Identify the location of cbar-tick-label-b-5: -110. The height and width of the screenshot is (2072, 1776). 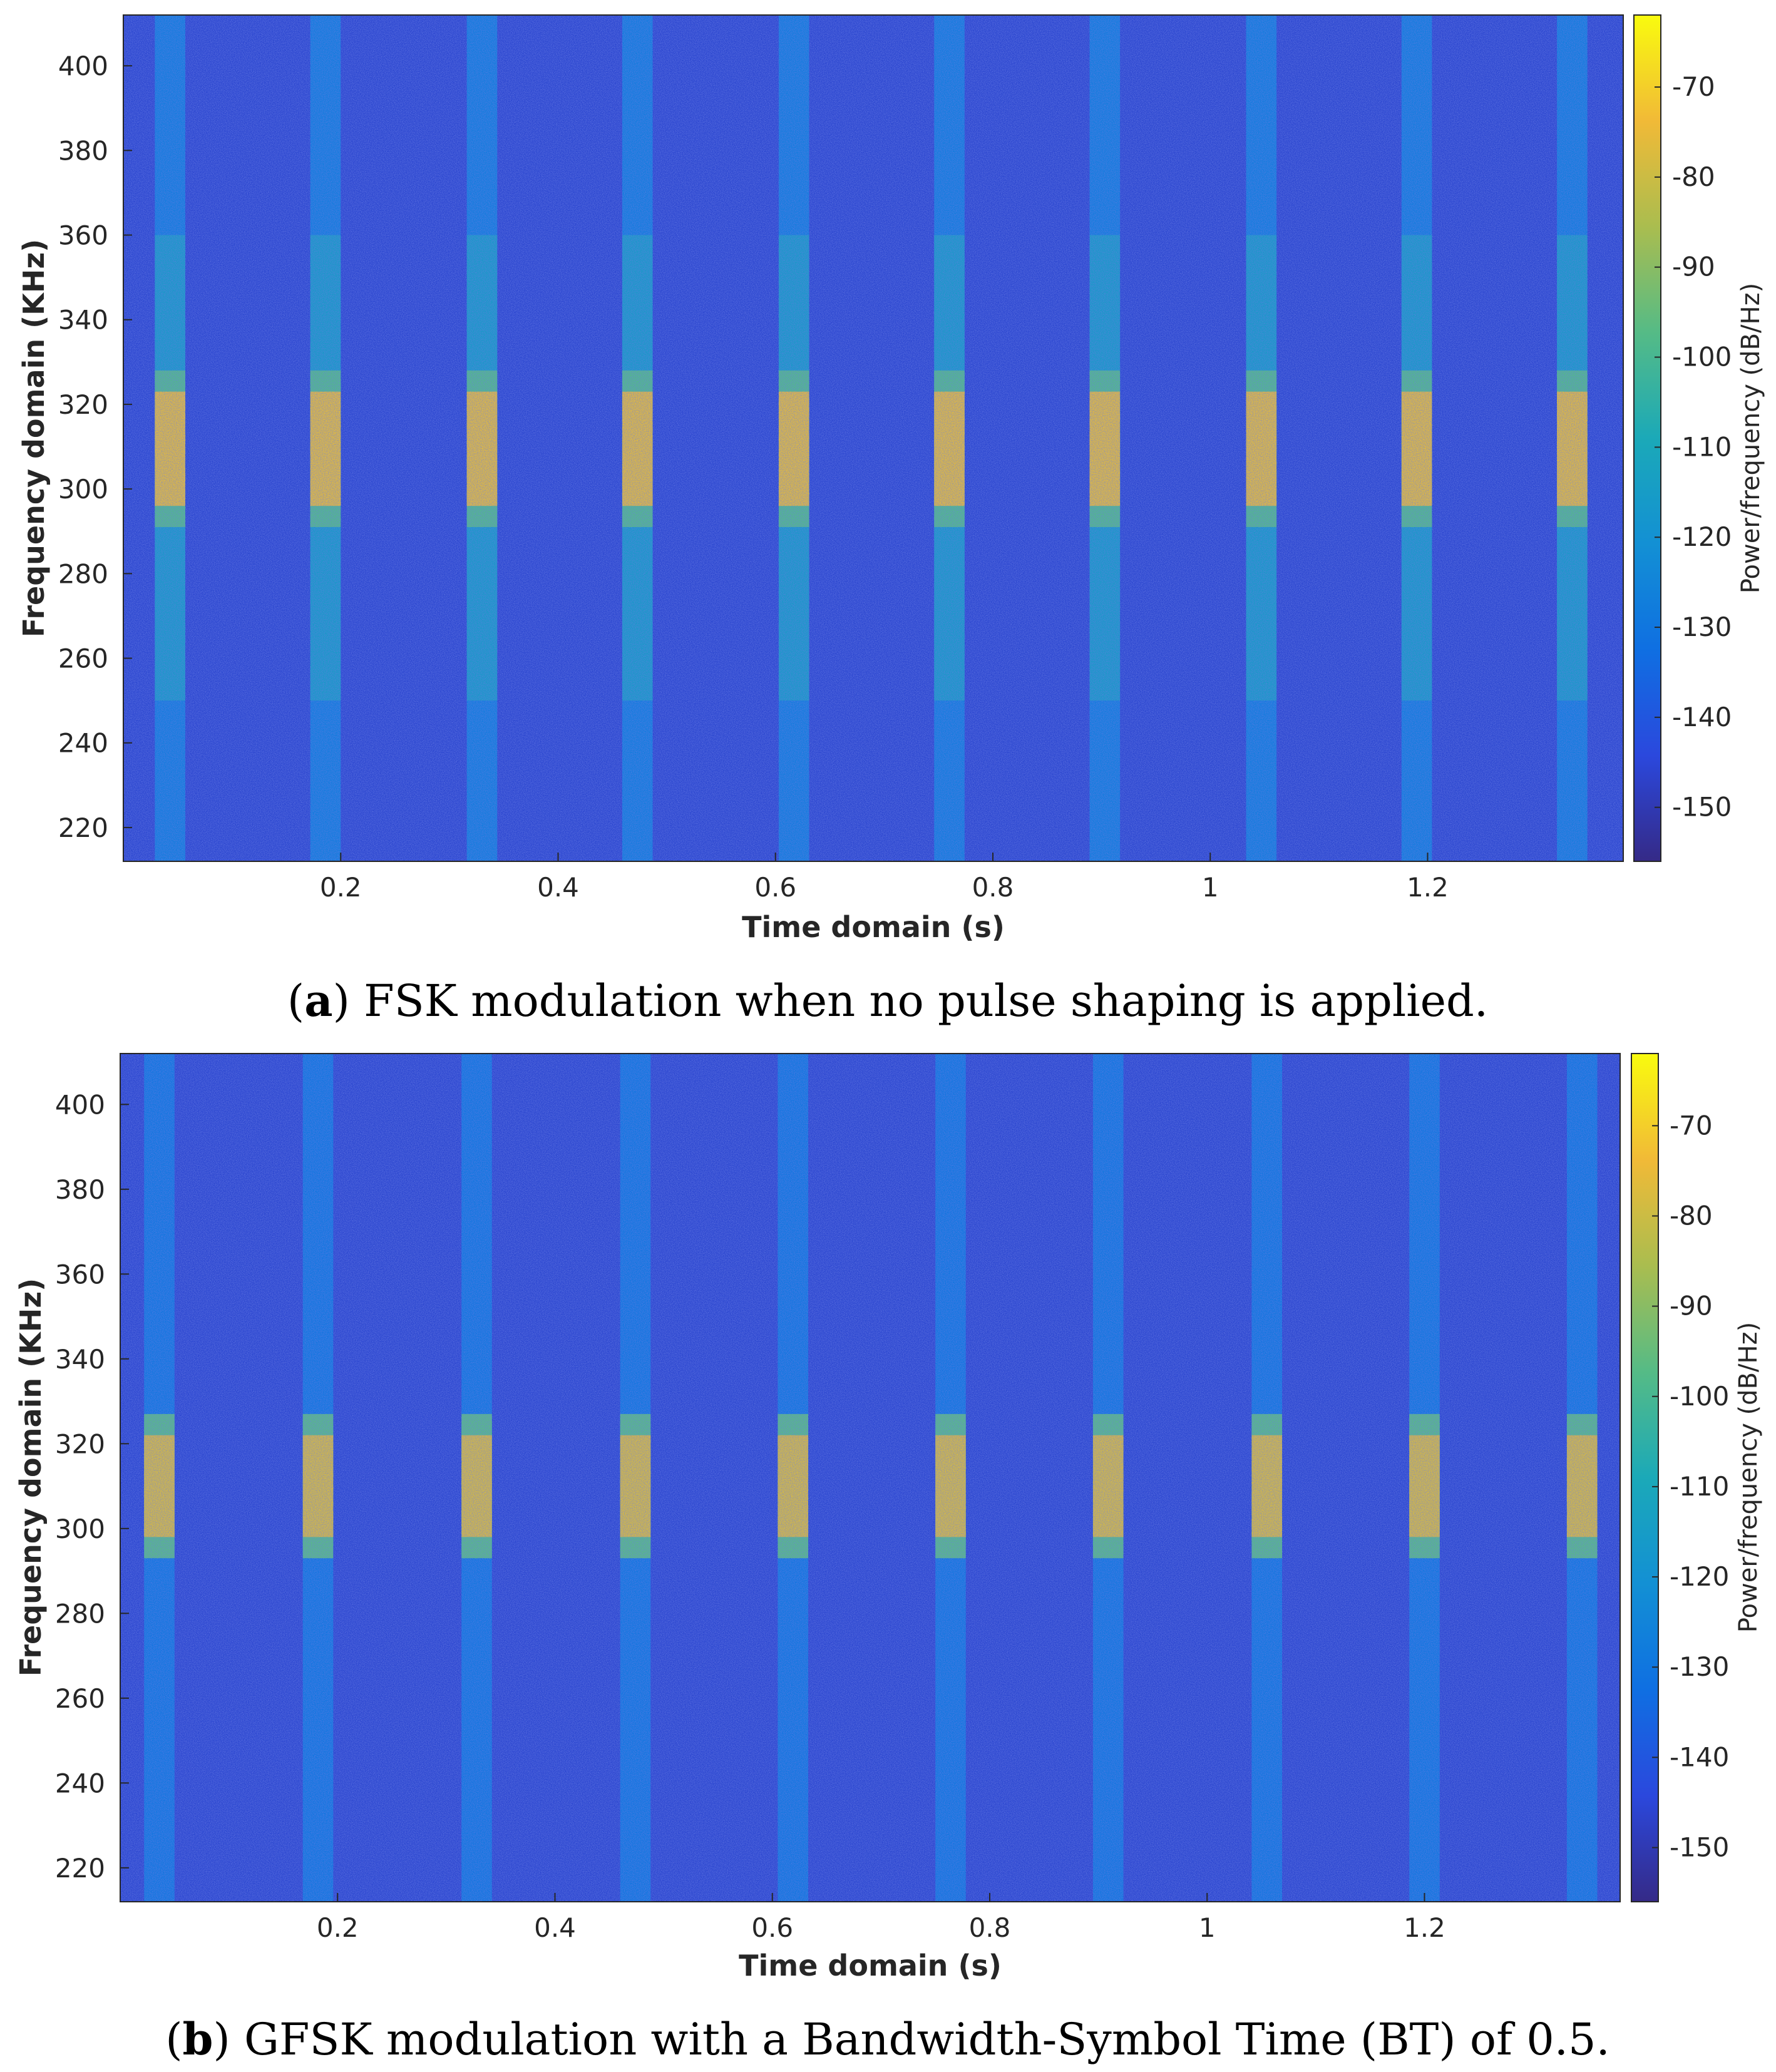
(1699, 1486).